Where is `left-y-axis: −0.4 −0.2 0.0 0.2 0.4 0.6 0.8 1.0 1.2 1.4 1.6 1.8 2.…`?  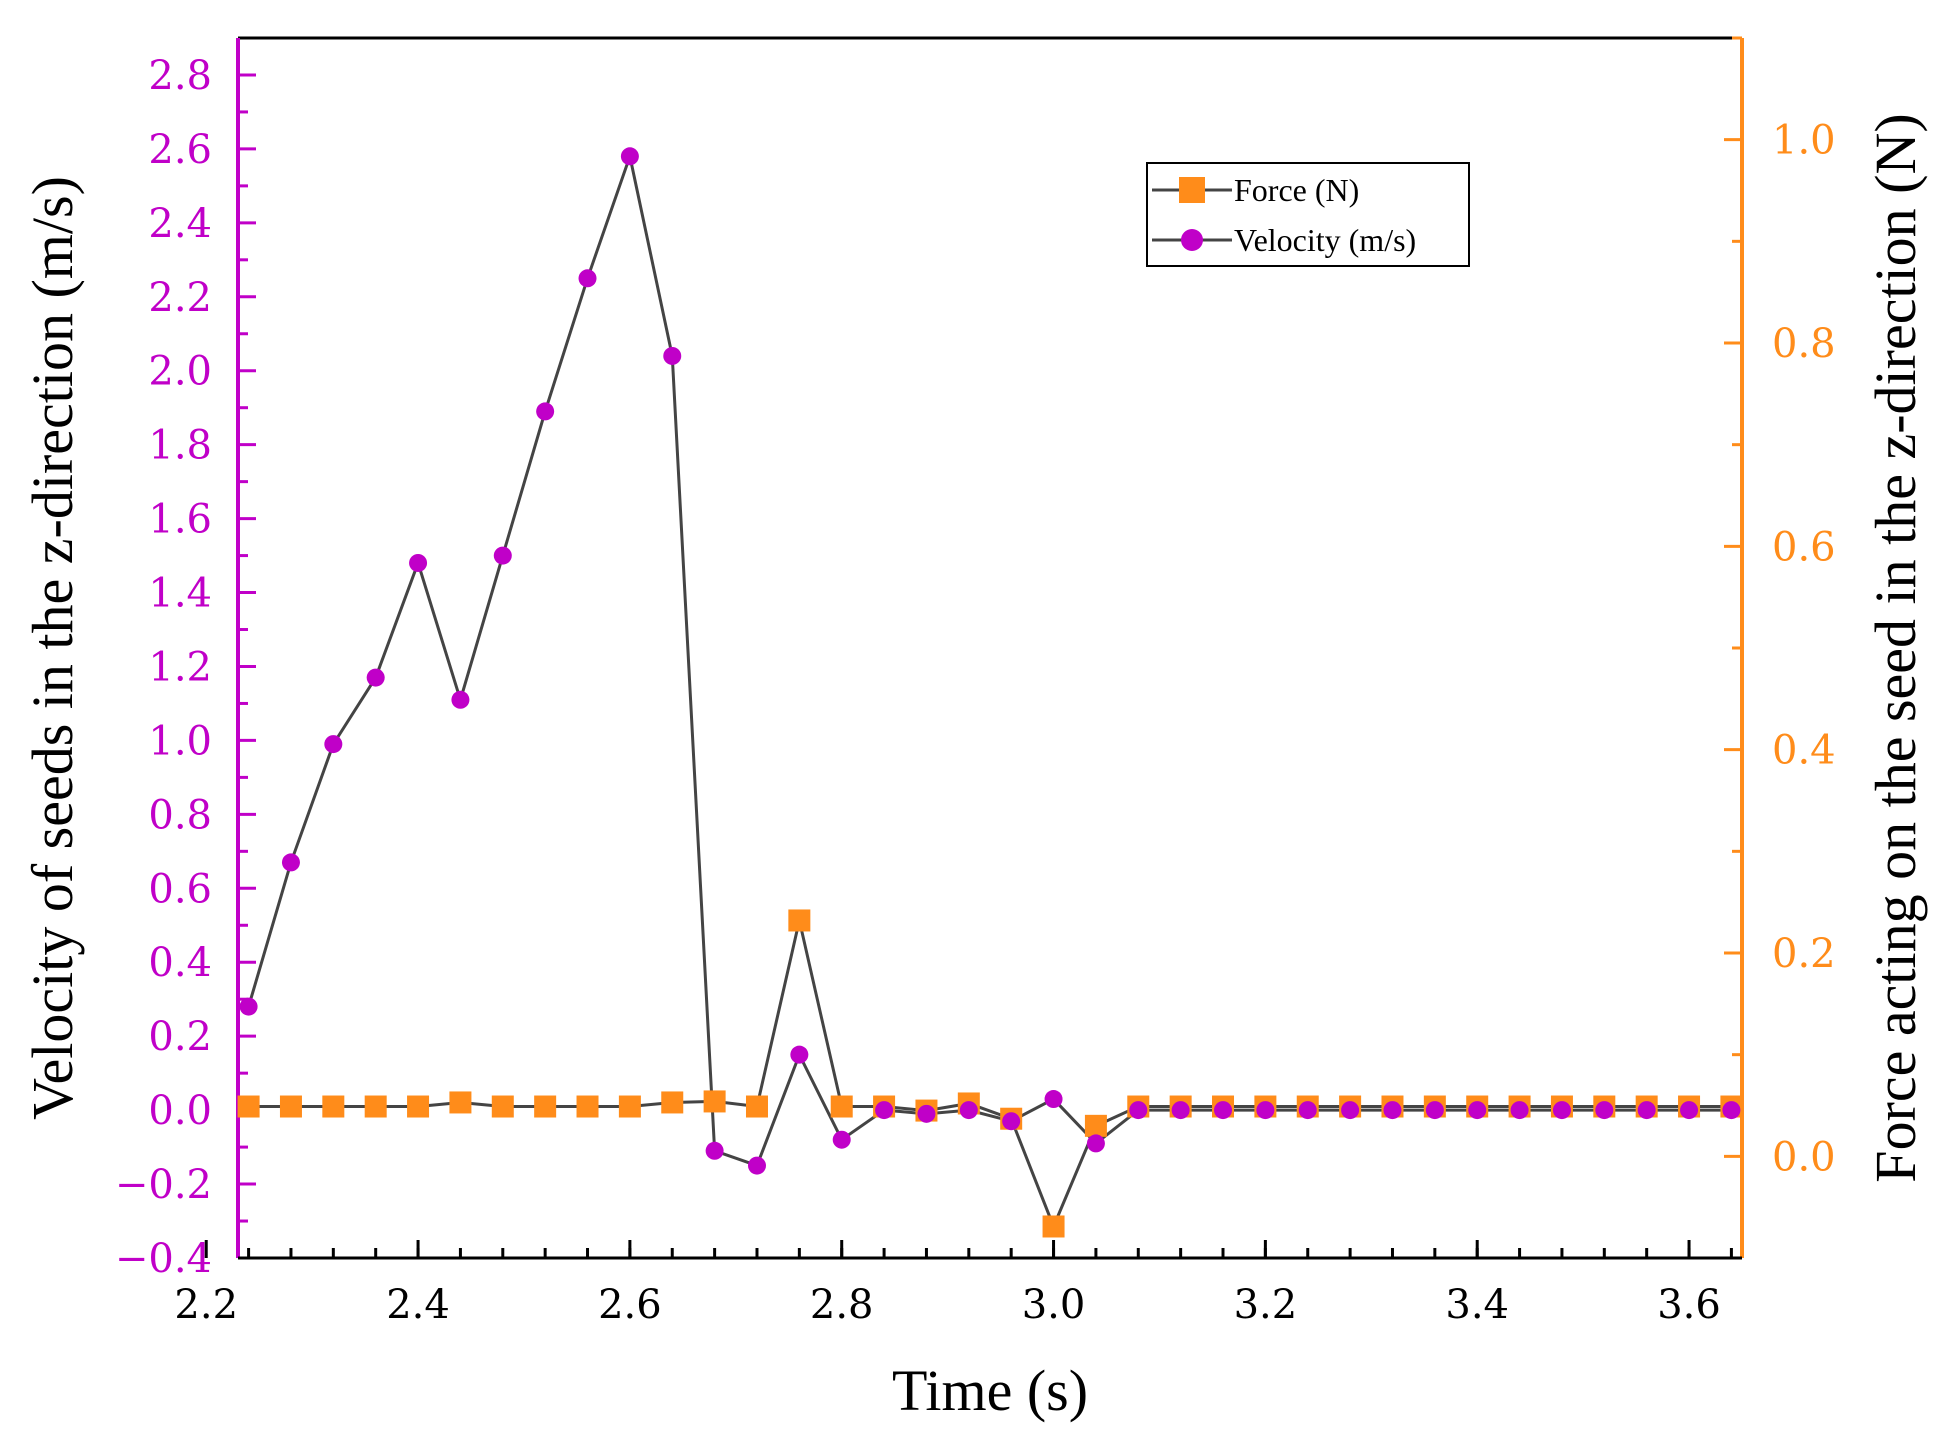 left-y-axis: −0.4 −0.2 0.0 0.2 0.4 0.6 0.8 1.0 1.2 1.4 1.6 1.8 2.… is located at coordinates (185, 660).